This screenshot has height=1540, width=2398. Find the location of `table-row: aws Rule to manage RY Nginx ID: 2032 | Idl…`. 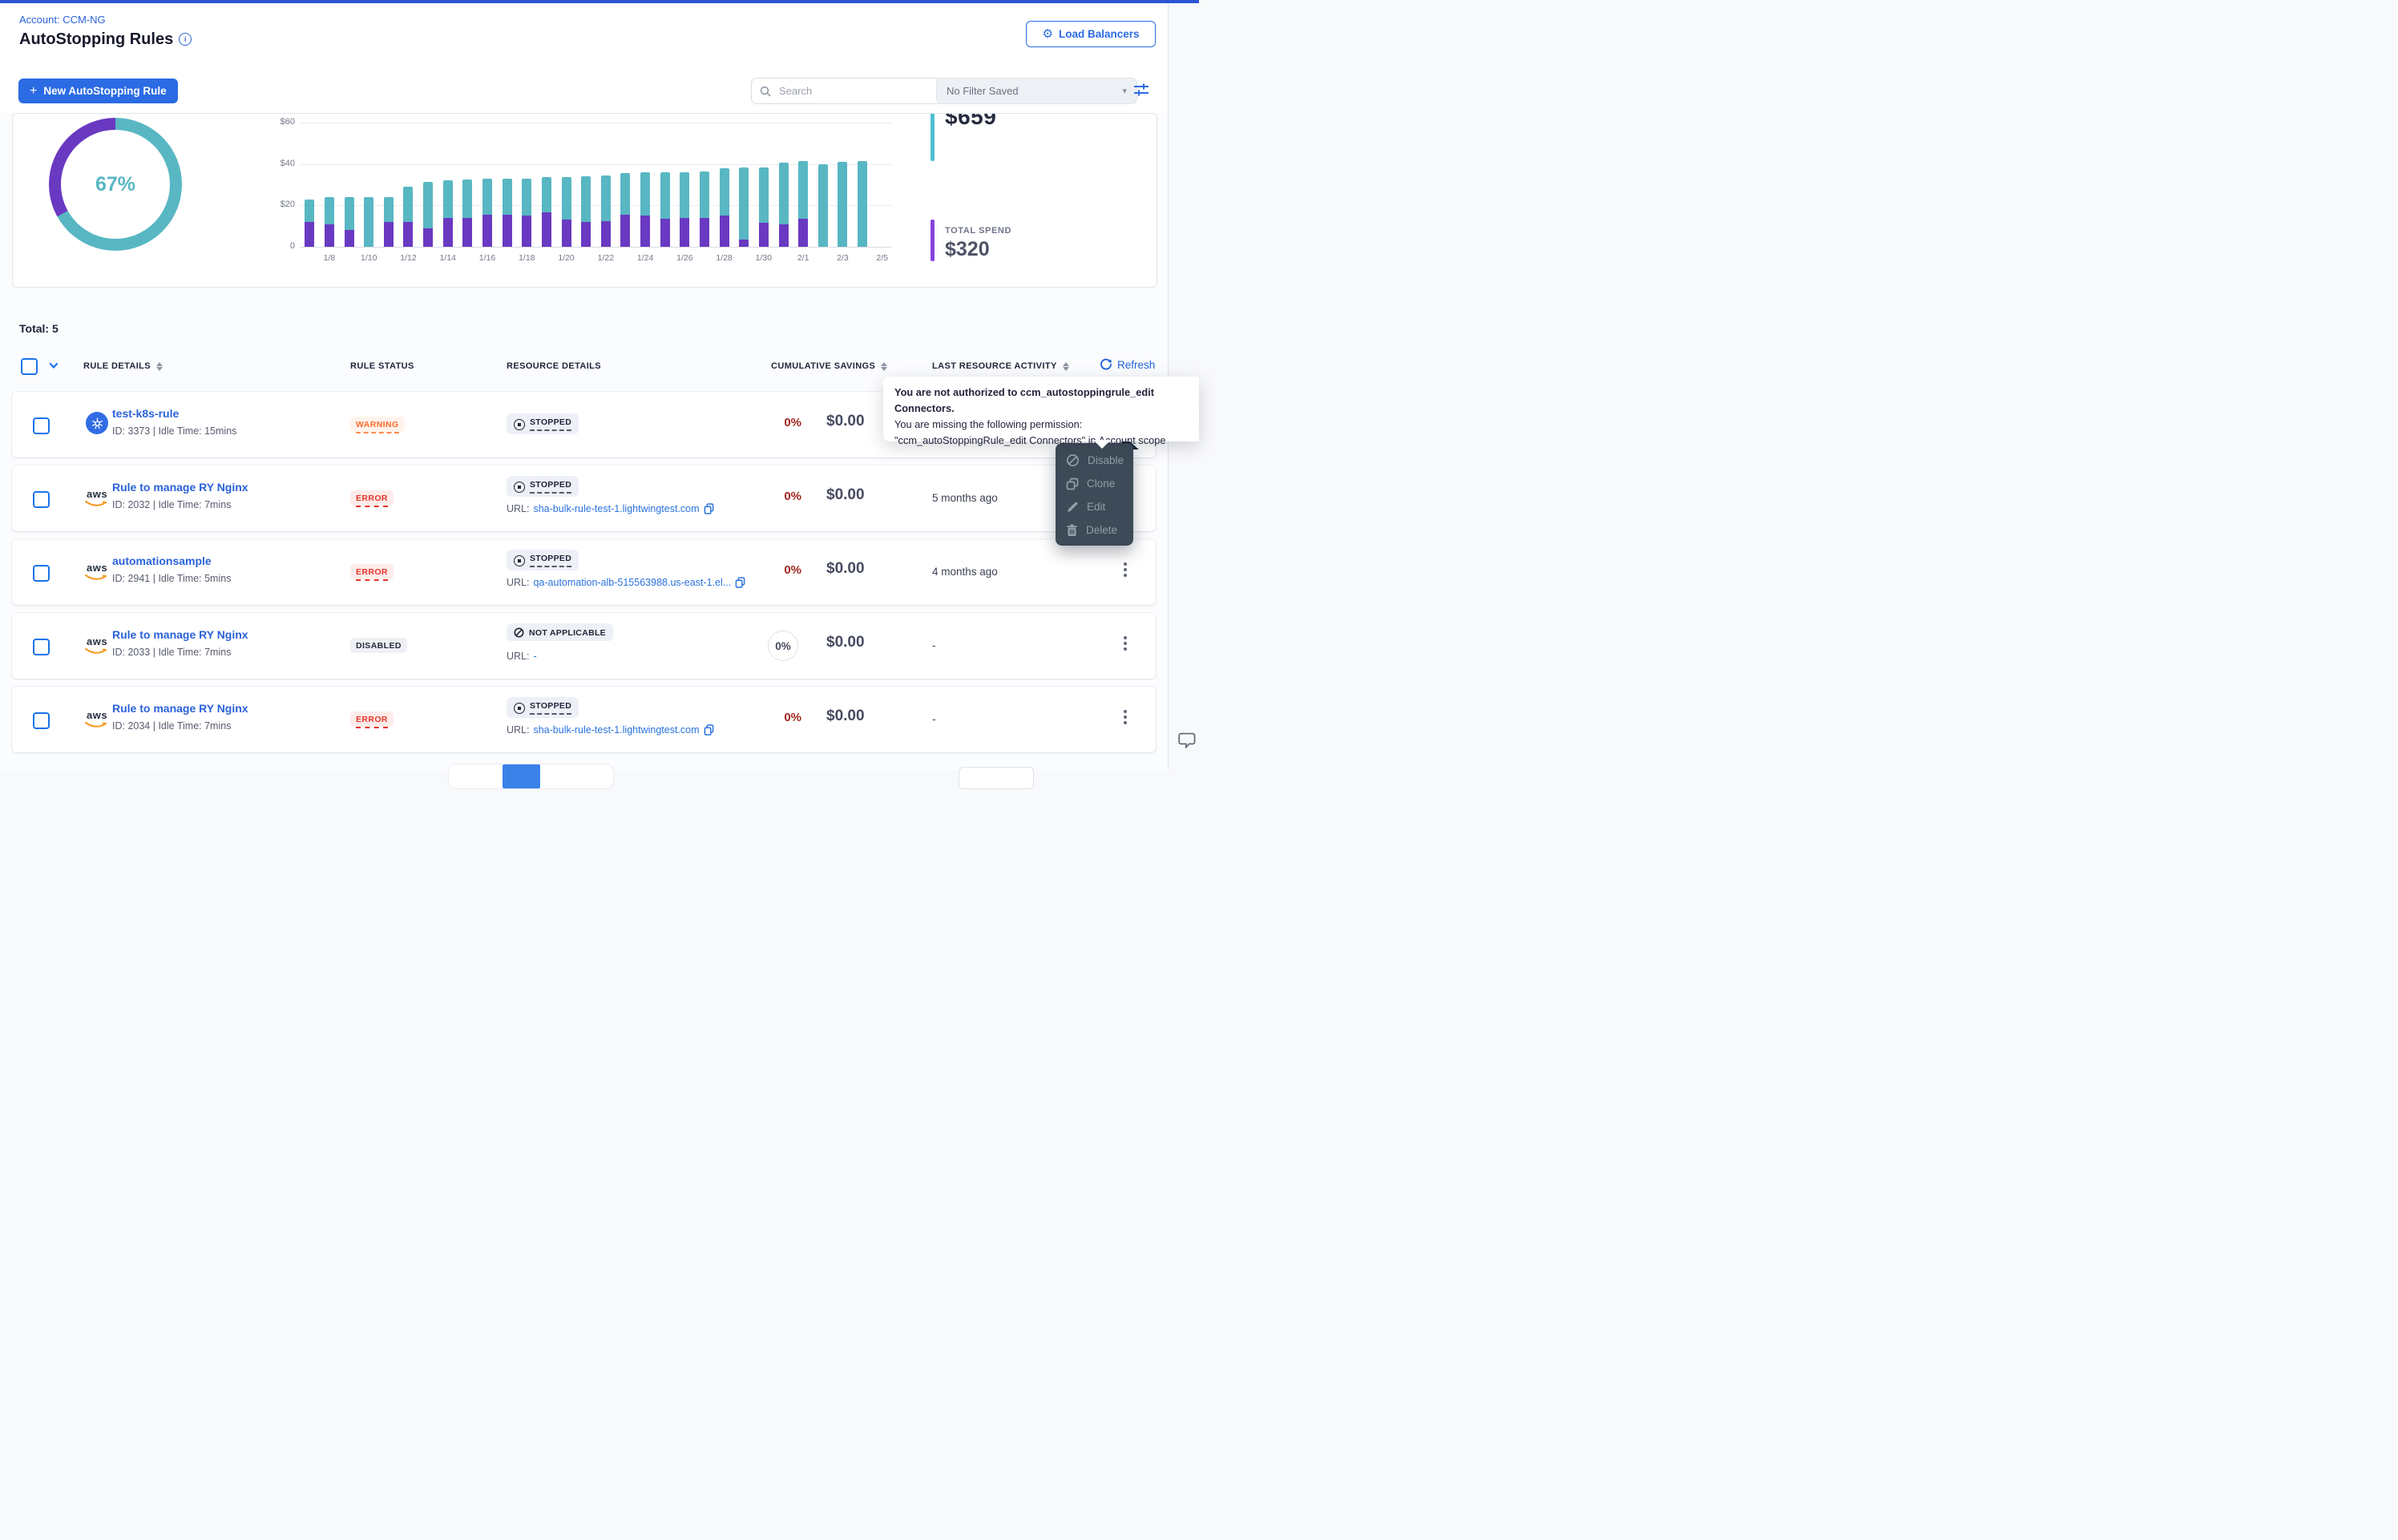

table-row: aws Rule to manage RY Nginx ID: 2032 | Idl… is located at coordinates (584, 499).